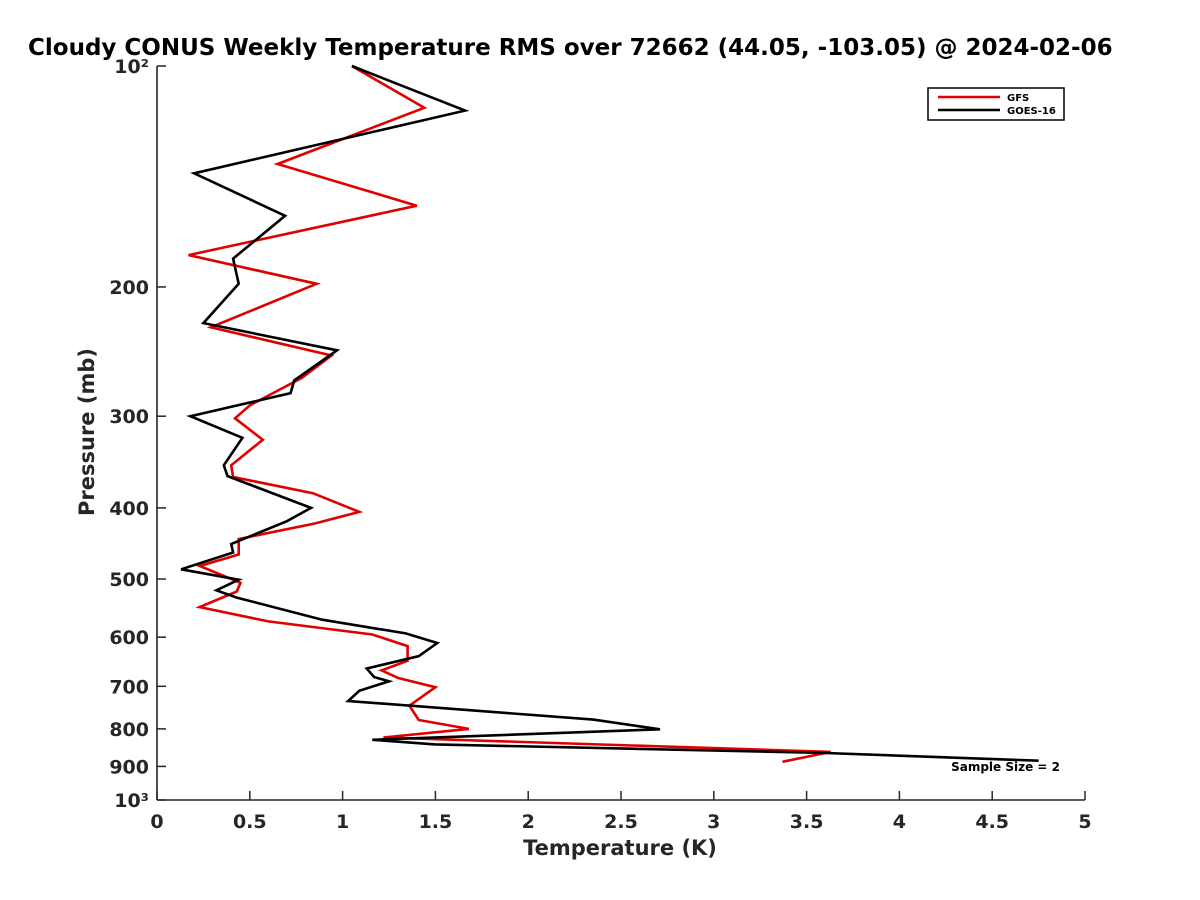 This screenshot has height=900, width=1200. I want to click on x-tick-label: 1, so click(342, 822).